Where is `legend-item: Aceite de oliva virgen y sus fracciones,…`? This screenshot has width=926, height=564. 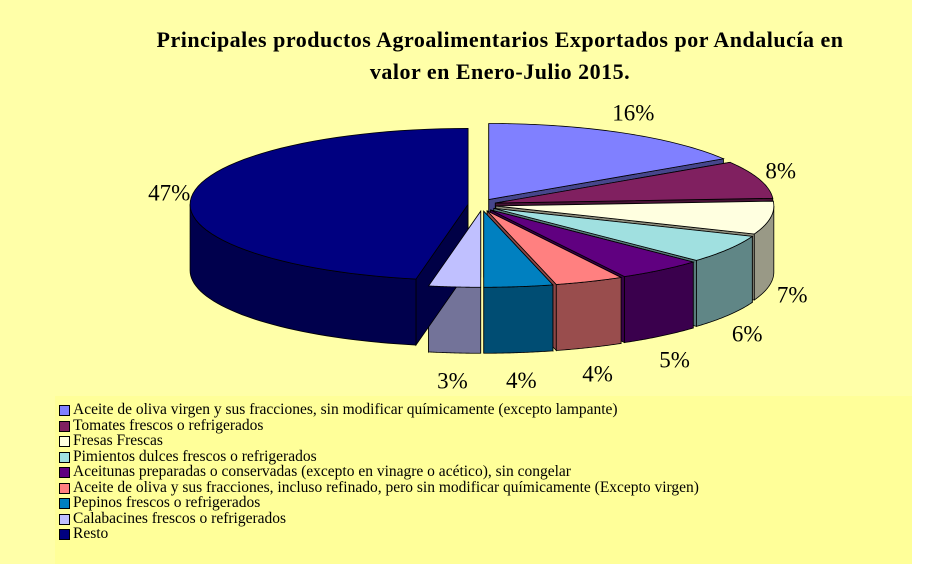 legend-item: Aceite de oliva virgen y sus fracciones,… is located at coordinates (483, 410).